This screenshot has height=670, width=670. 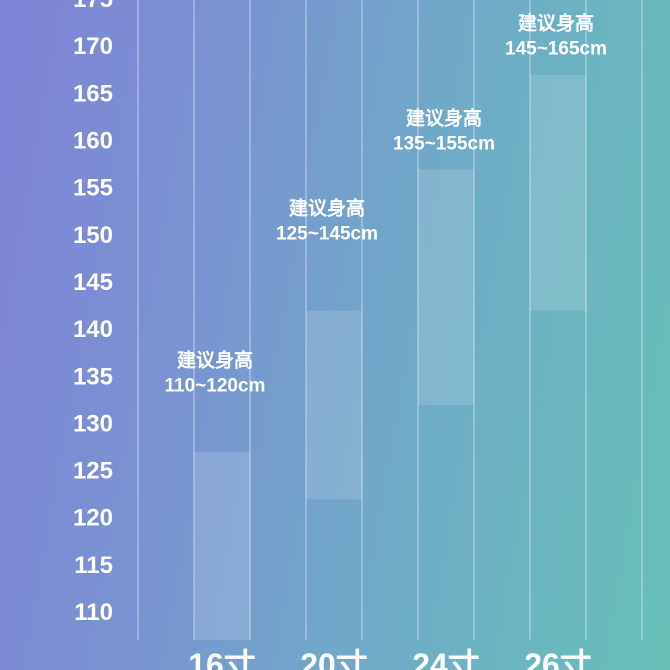 What do you see at coordinates (93, 612) in the screenshot?
I see `y-tick-label: 110` at bounding box center [93, 612].